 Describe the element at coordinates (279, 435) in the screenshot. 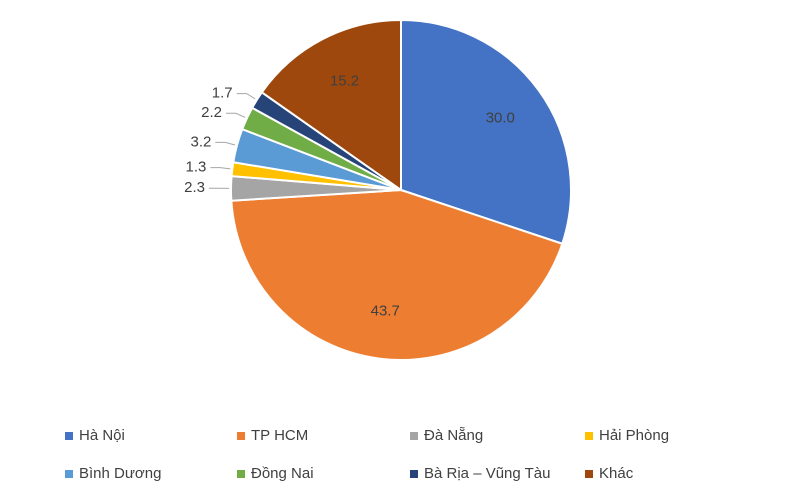

I see `legend-label: TP HCM` at that location.